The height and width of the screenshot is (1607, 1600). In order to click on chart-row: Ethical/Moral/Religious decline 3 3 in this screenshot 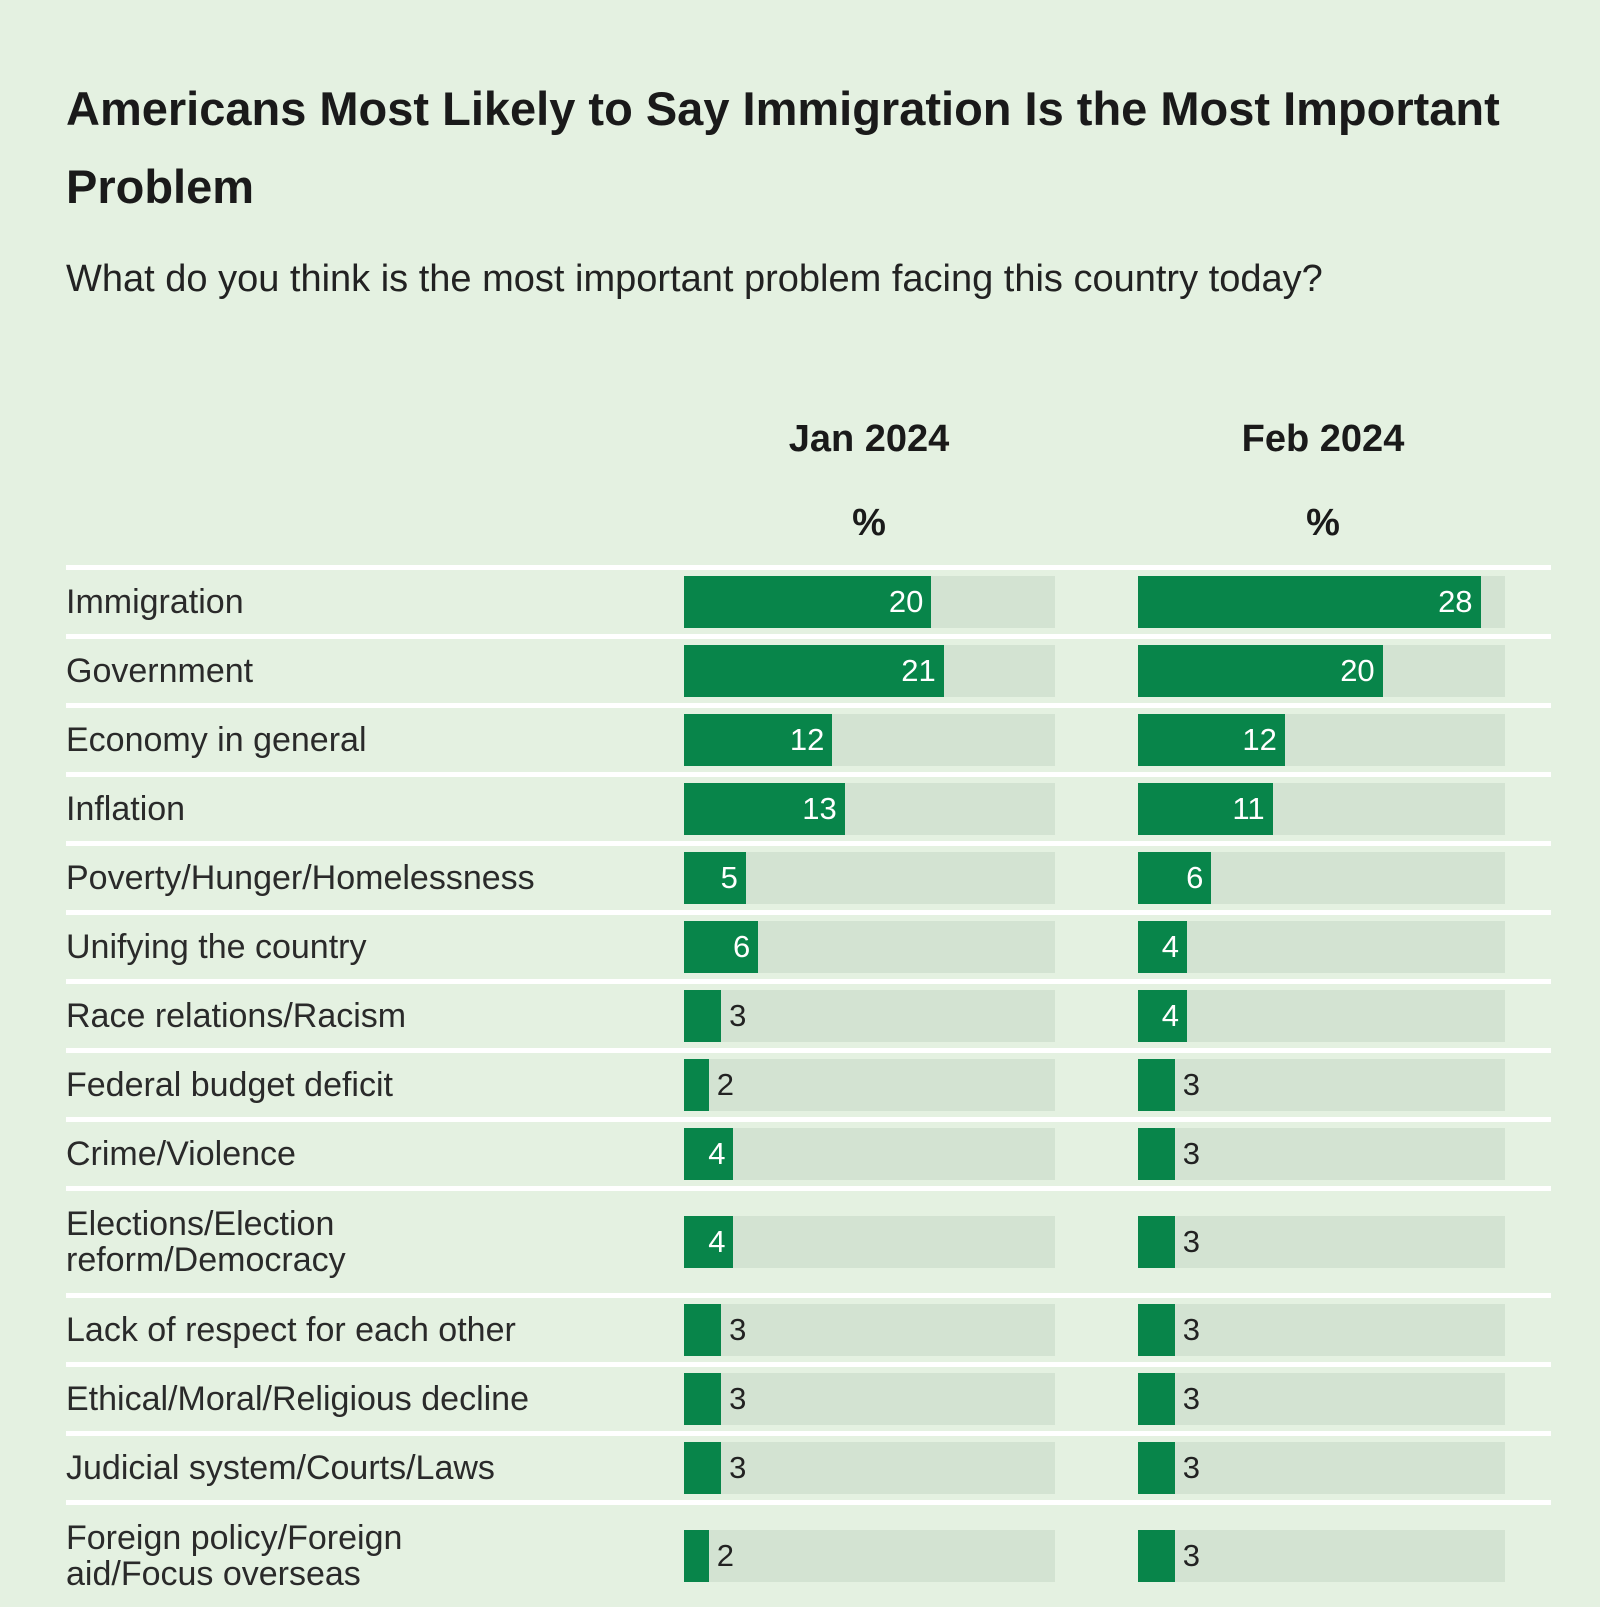, I will do `click(808, 1396)`.